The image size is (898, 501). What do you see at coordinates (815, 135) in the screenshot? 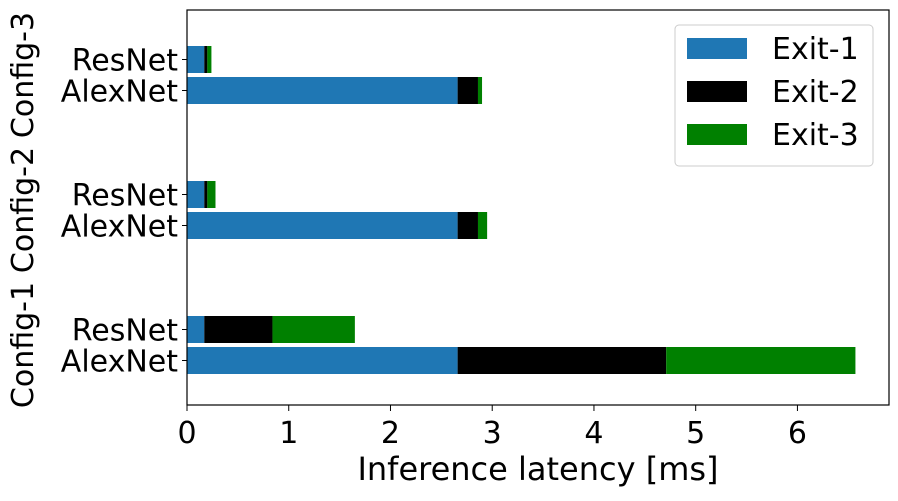
I see `legend-label: Exit-3` at bounding box center [815, 135].